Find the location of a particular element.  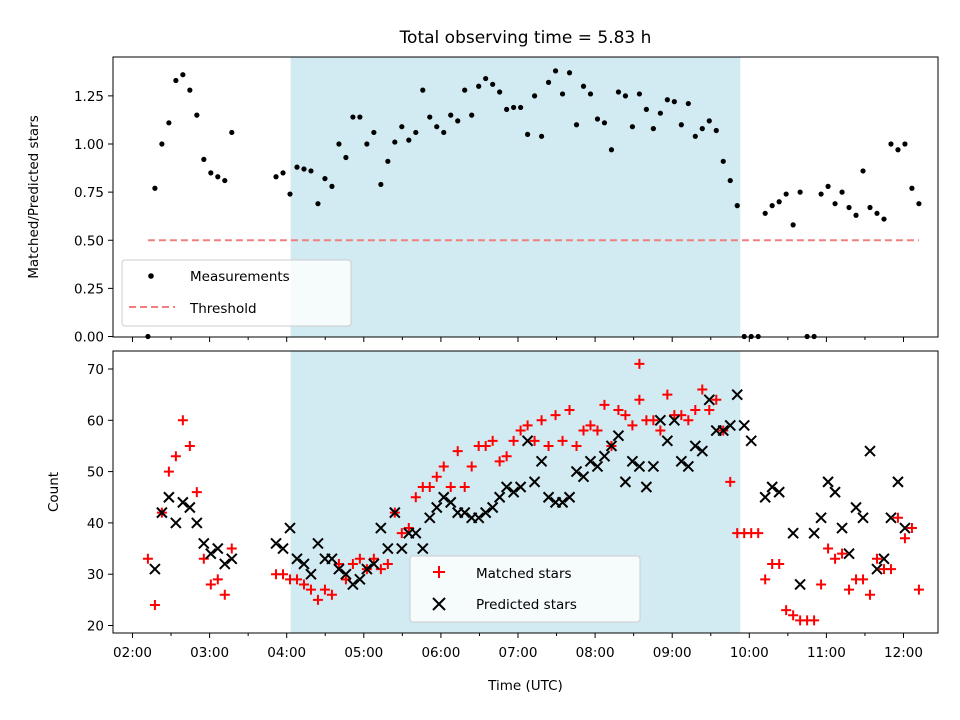

ratio-y-tick-label: 0.00 is located at coordinates (89, 338).